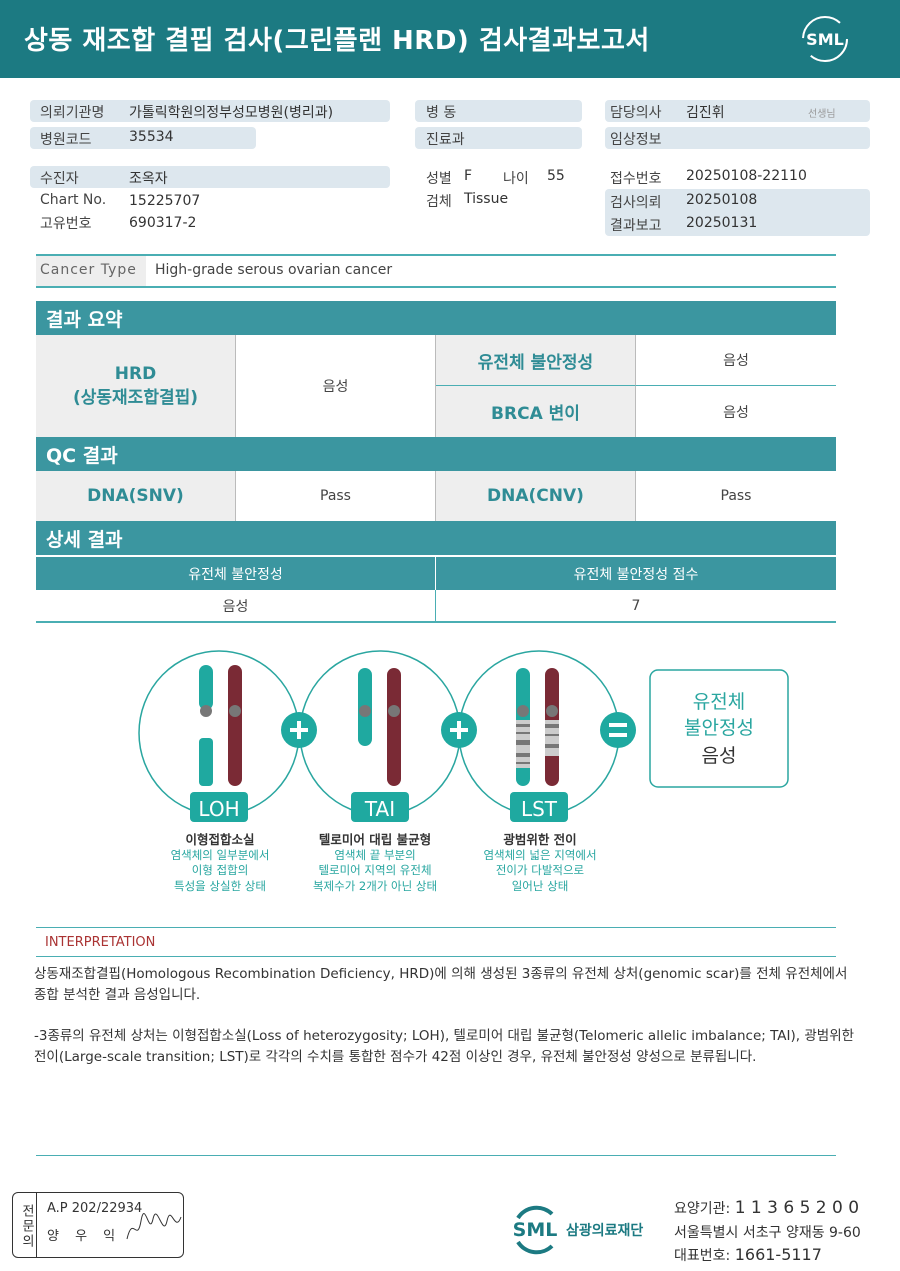 The height and width of the screenshot is (1271, 900). Describe the element at coordinates (536, 360) in the screenshot. I see `genomic-instability-label: 유전체 불안정성` at that location.